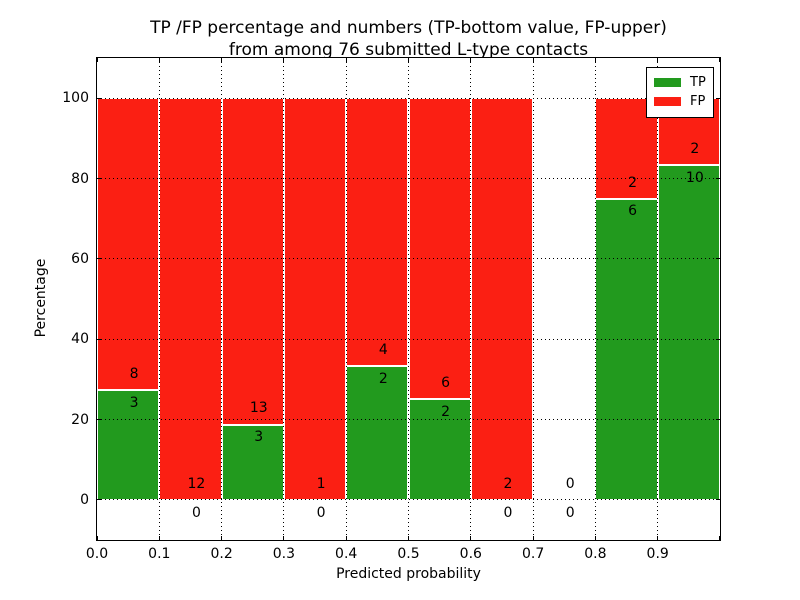  Describe the element at coordinates (657, 554) in the screenshot. I see `x-tick-label: 0.9` at that location.